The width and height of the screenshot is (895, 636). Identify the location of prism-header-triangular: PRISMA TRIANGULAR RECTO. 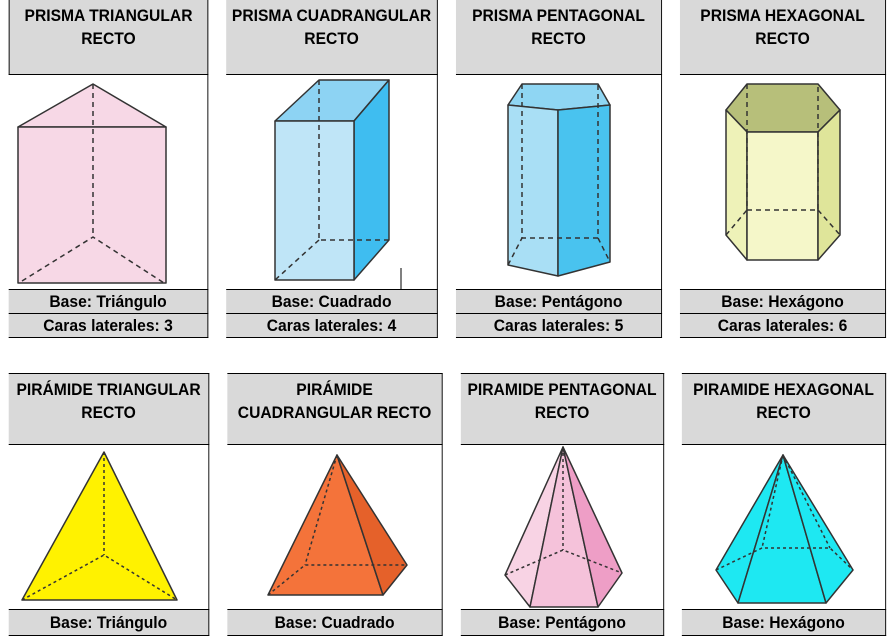
(108, 37).